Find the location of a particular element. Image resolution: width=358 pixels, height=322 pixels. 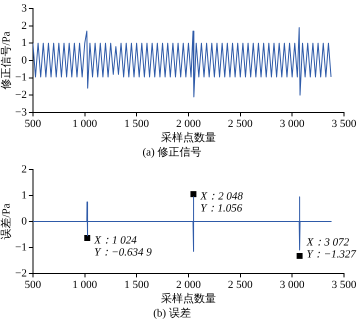

annotation: X：3 072 Y：−1.327 is located at coordinates (331, 248).